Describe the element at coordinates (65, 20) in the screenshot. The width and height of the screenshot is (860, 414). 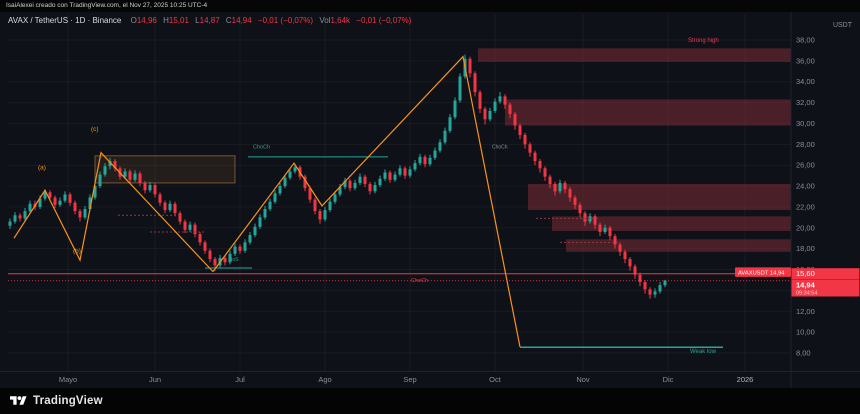
I see `symbol-title: AVAX / TetherUS · 1D · Binance` at that location.